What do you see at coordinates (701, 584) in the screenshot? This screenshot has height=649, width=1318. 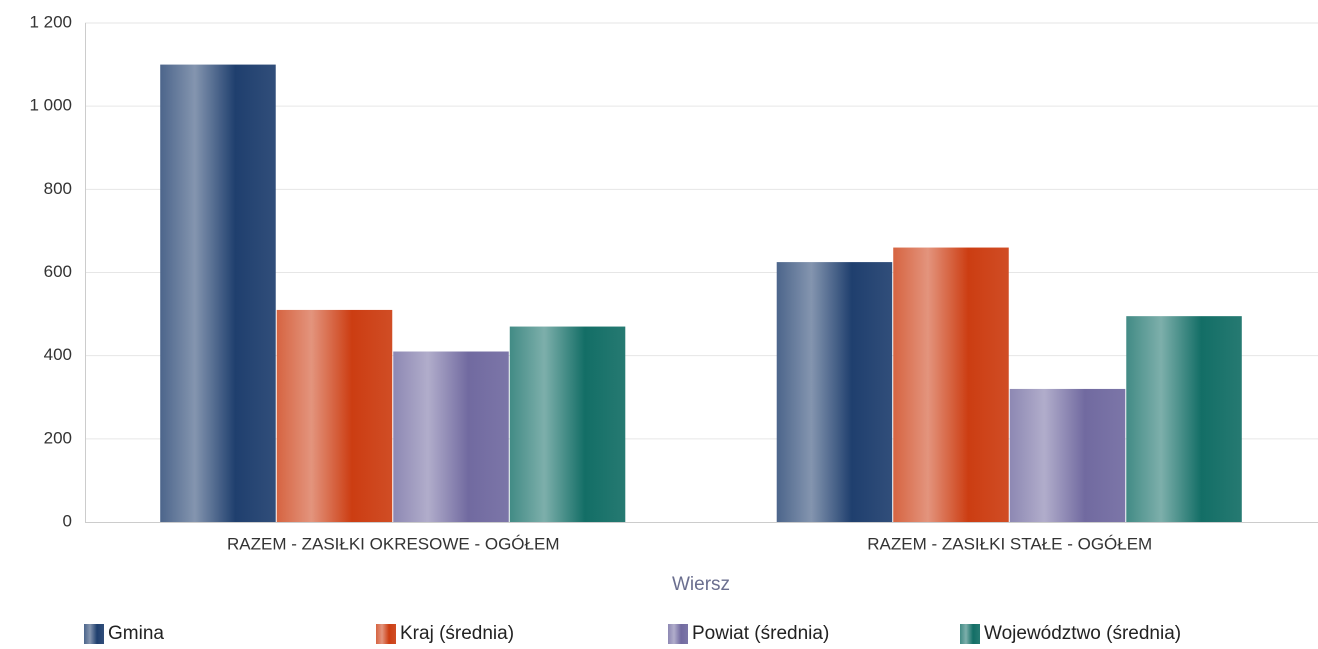 I see `x-axis-title: Wiersz` at bounding box center [701, 584].